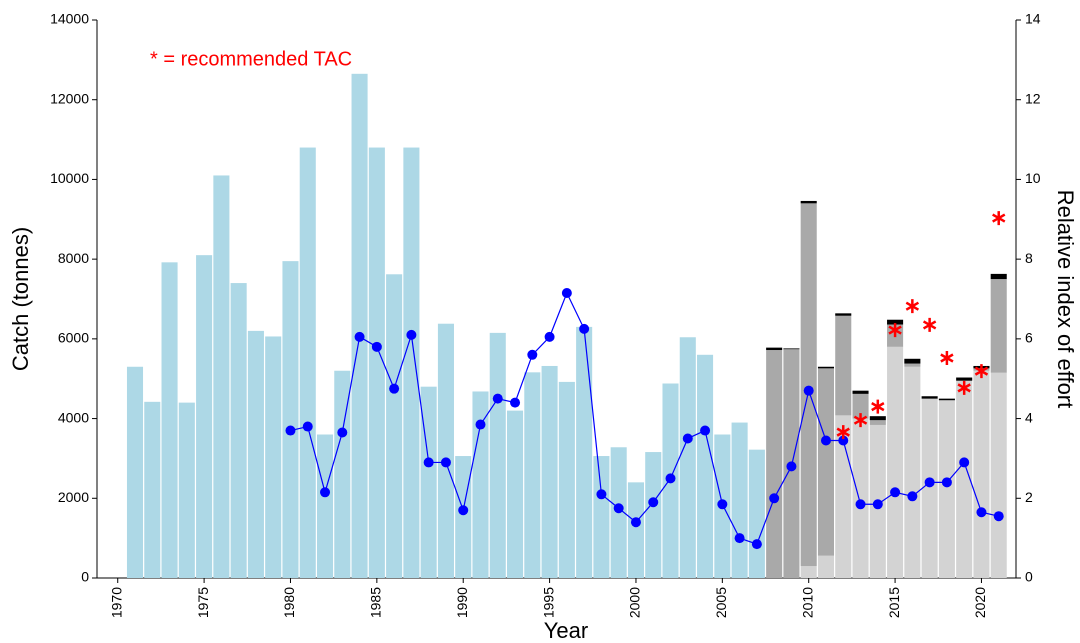 This screenshot has height=643, width=1080. What do you see at coordinates (69, 178) in the screenshot?
I see `y-tick-label: 10000` at bounding box center [69, 178].